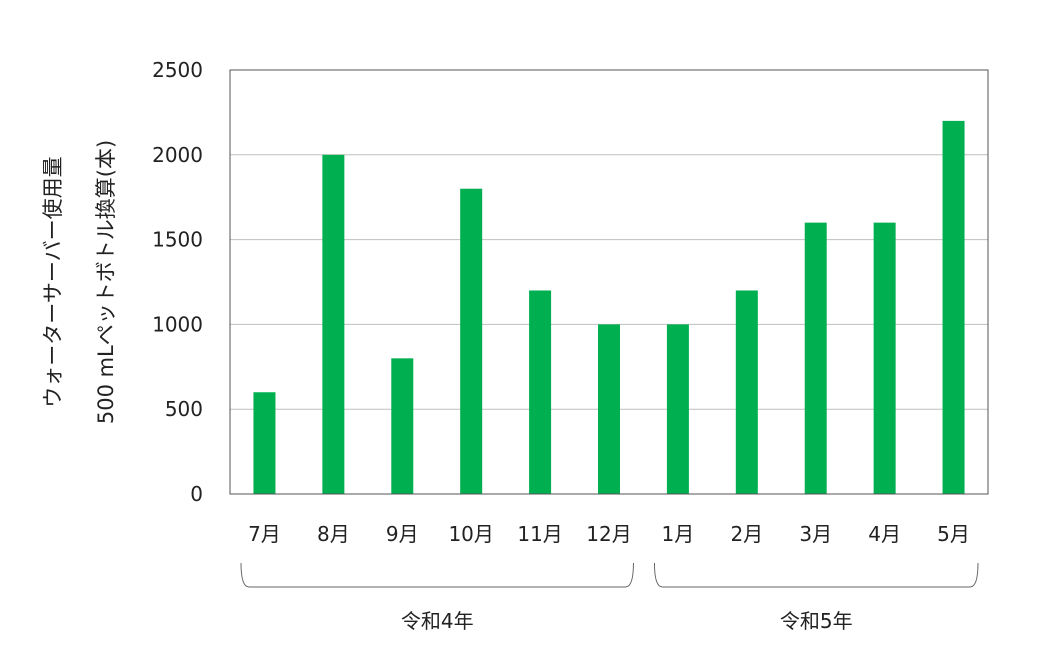 This screenshot has height=667, width=1044. I want to click on x-tick-label: 3月, so click(815, 534).